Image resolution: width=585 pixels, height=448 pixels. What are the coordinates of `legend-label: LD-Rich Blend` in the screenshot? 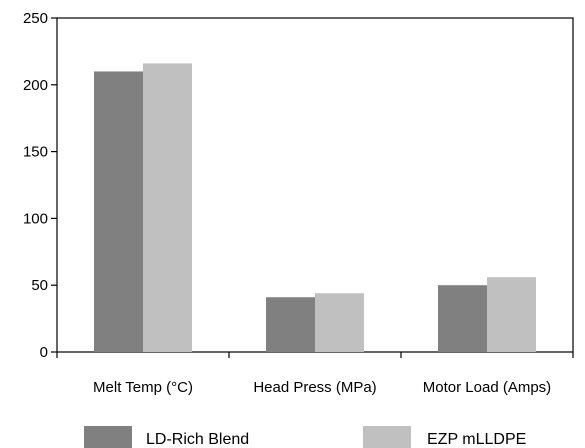 It's located at (197, 439).